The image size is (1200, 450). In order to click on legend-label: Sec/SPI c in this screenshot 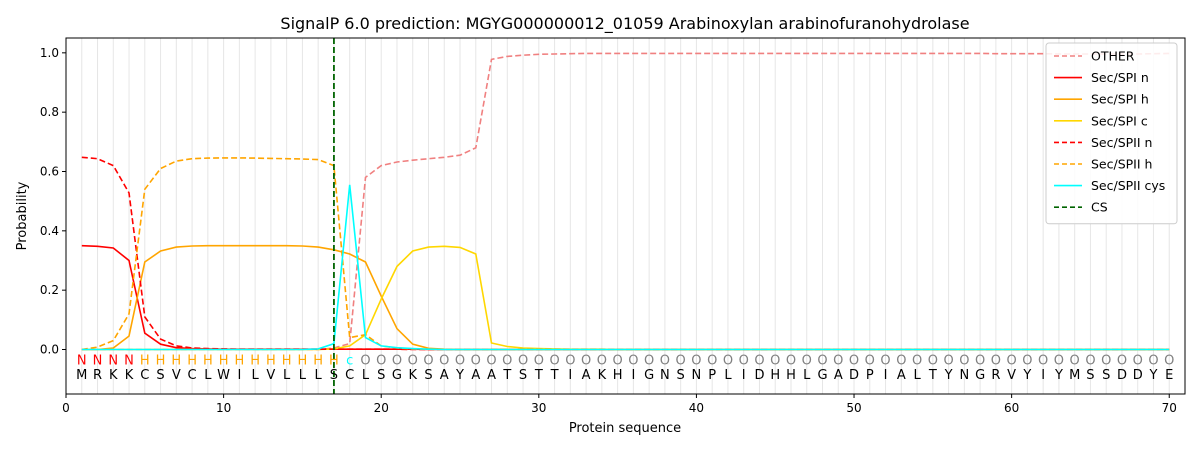, I will do `click(1119, 120)`.